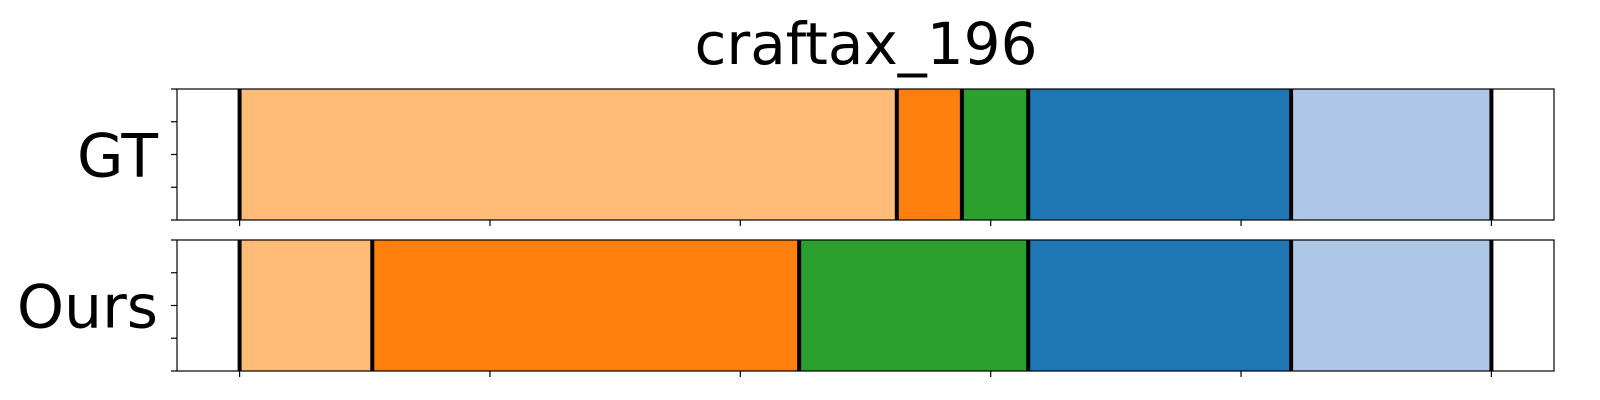 This screenshot has width=1600, height=400. What do you see at coordinates (87, 308) in the screenshot?
I see `row-label-ours: Ours` at bounding box center [87, 308].